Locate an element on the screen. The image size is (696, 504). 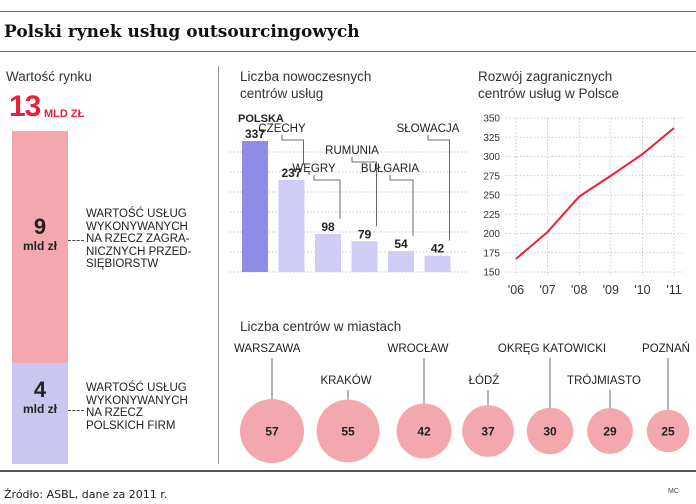
y-tick-label: 200 is located at coordinates (491, 234).